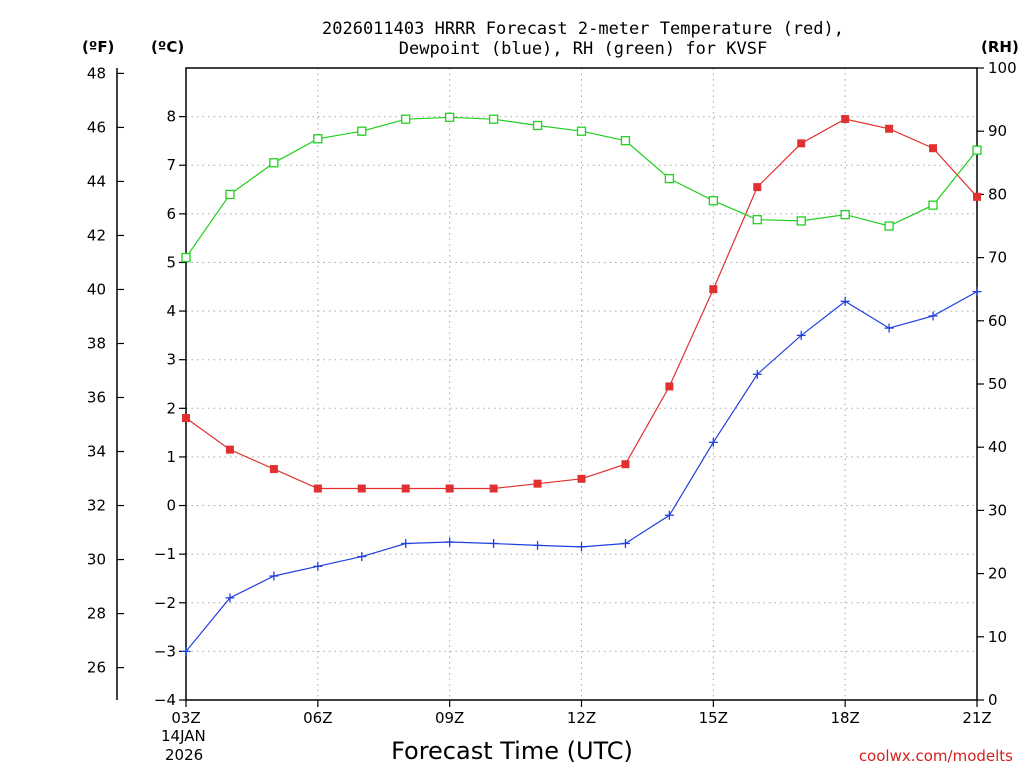 This screenshot has height=768, width=1024. I want to click on fahrenheit-unit-label: (ºF), so click(98, 47).